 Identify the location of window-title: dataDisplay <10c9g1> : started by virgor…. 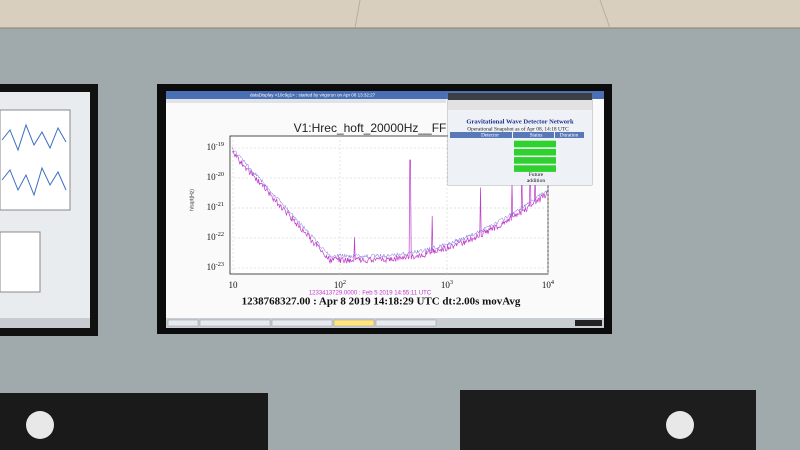
(313, 95).